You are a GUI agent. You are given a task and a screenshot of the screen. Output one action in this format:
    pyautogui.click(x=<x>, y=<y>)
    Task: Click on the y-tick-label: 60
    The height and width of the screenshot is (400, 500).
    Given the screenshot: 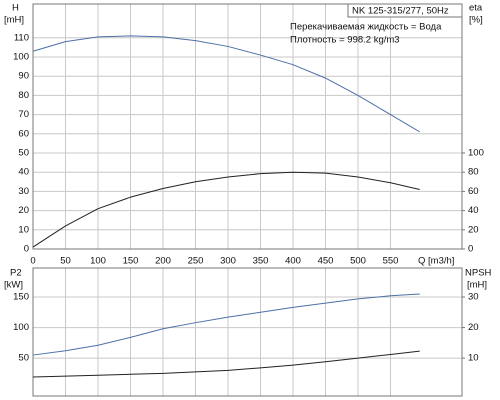 What is the action you would take?
    pyautogui.click(x=23, y=133)
    